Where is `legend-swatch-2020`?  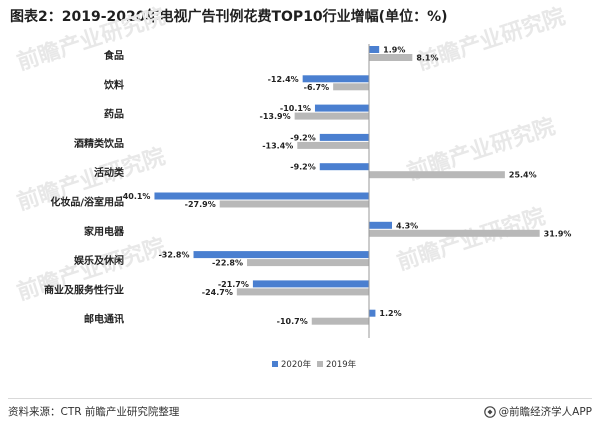 legend-swatch-2020 is located at coordinates (275, 364).